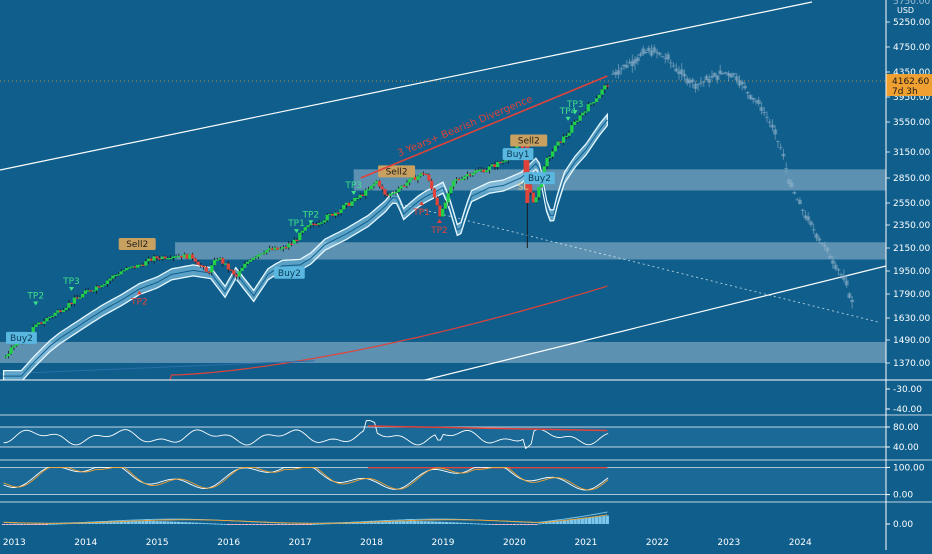 This screenshot has height=554, width=932. I want to click on year-label: 2018, so click(371, 543).